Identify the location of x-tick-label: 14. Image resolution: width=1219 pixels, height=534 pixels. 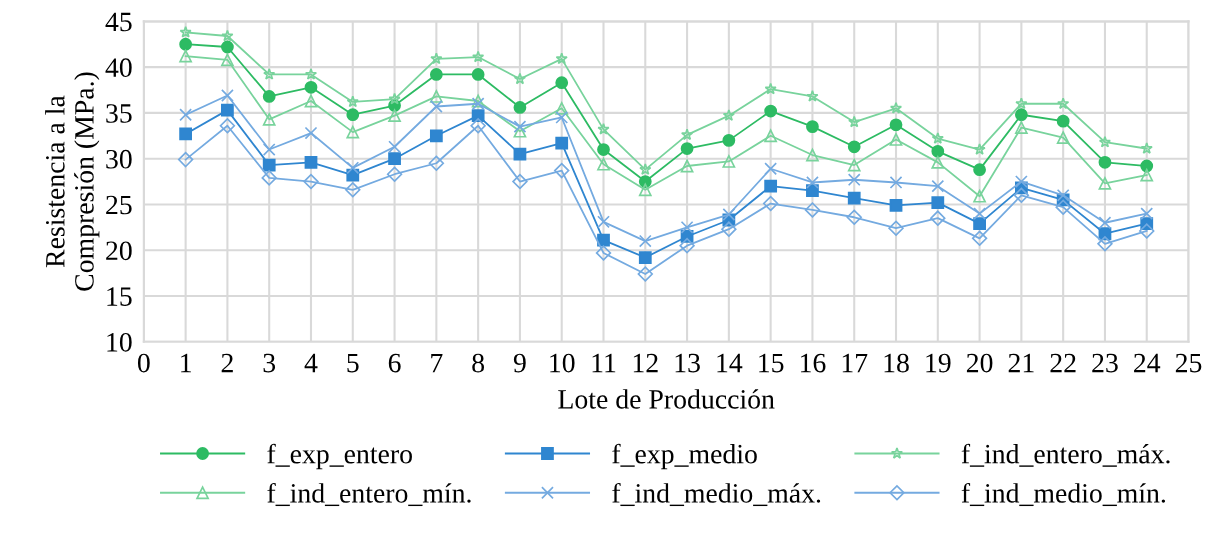
(730, 363).